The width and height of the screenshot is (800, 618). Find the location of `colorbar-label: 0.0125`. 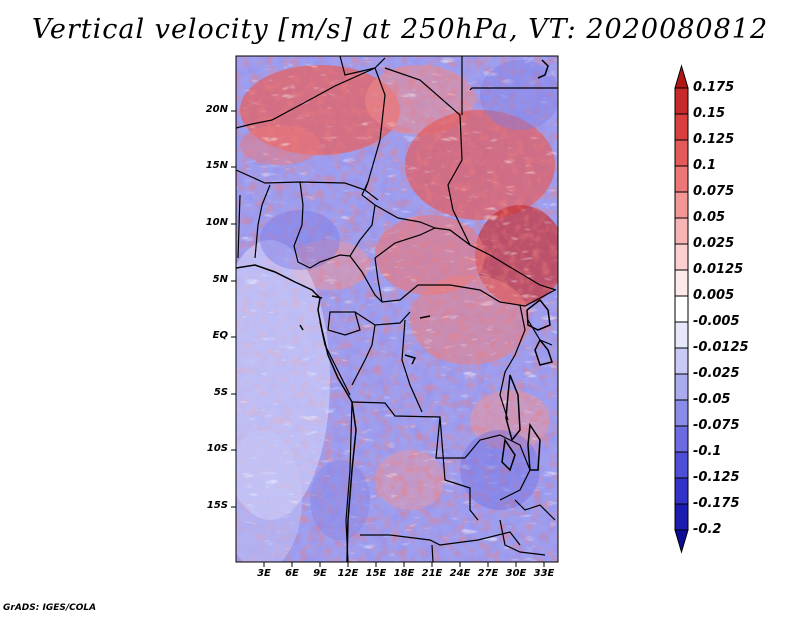

colorbar-label: 0.0125 is located at coordinates (718, 269).